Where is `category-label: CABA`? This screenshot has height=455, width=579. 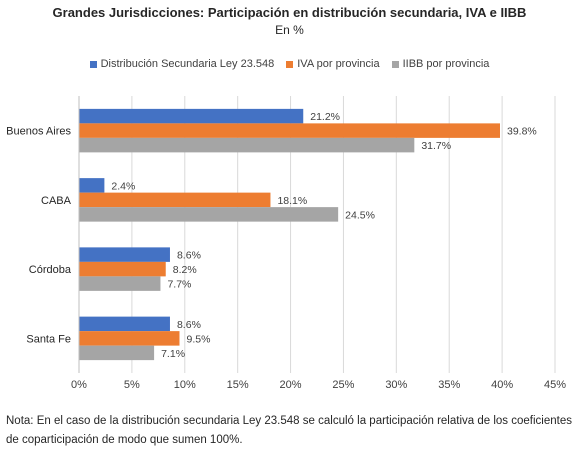
category-label: CABA is located at coordinates (56, 201).